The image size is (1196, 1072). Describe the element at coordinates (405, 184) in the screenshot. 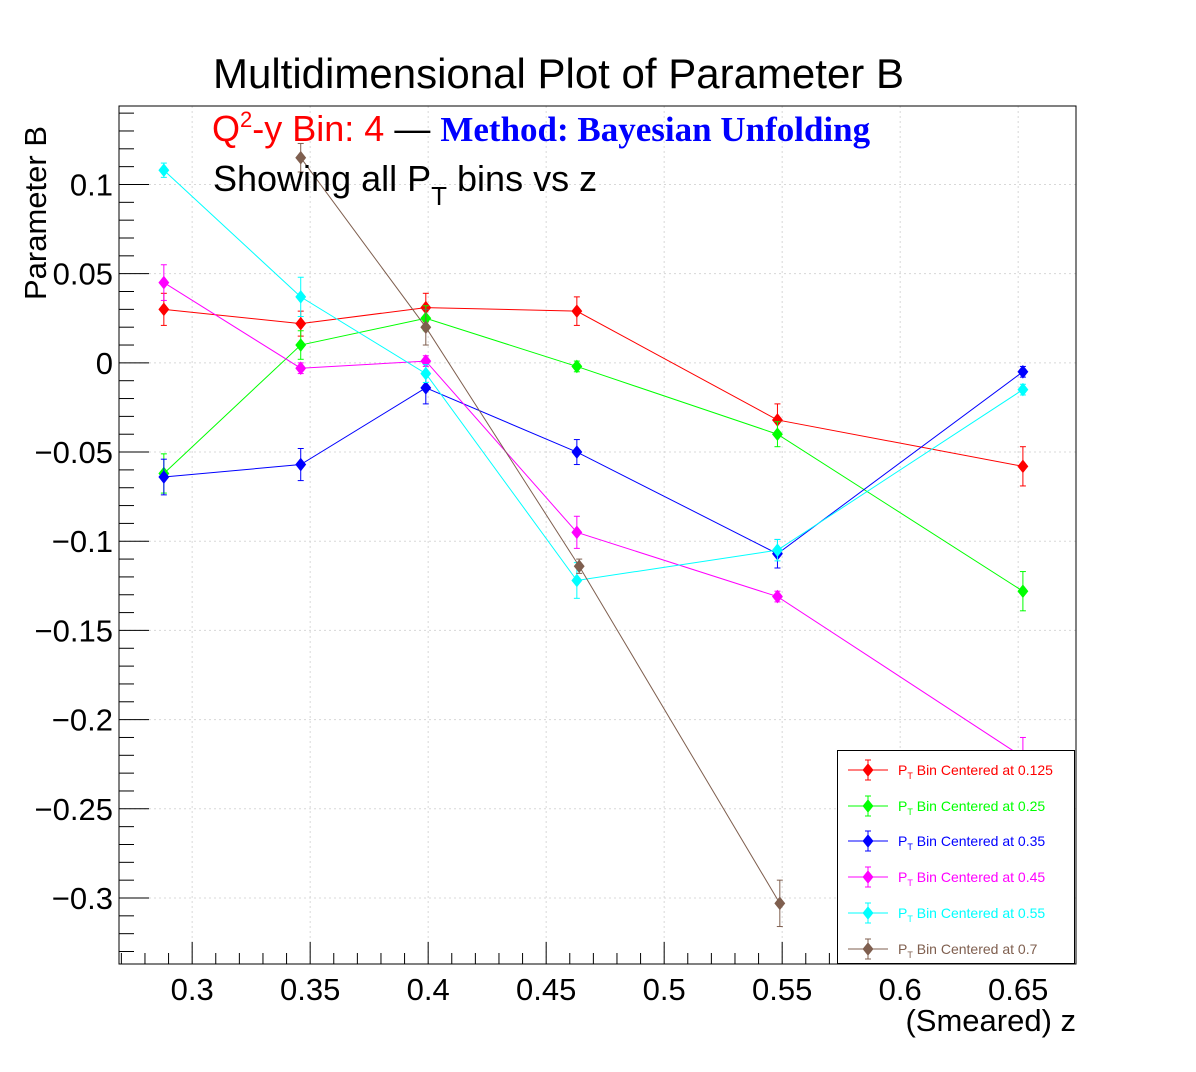

I see `pt-annotation: Showing all PT bins vs z` at that location.